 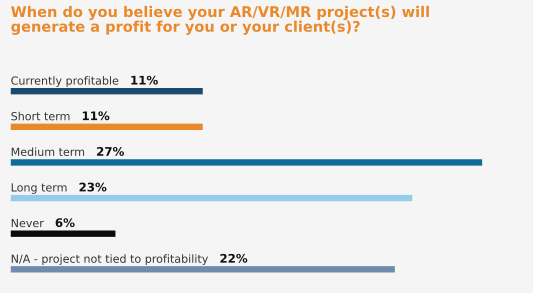 I want to click on y-tick-label: Short term, so click(x=40, y=116).